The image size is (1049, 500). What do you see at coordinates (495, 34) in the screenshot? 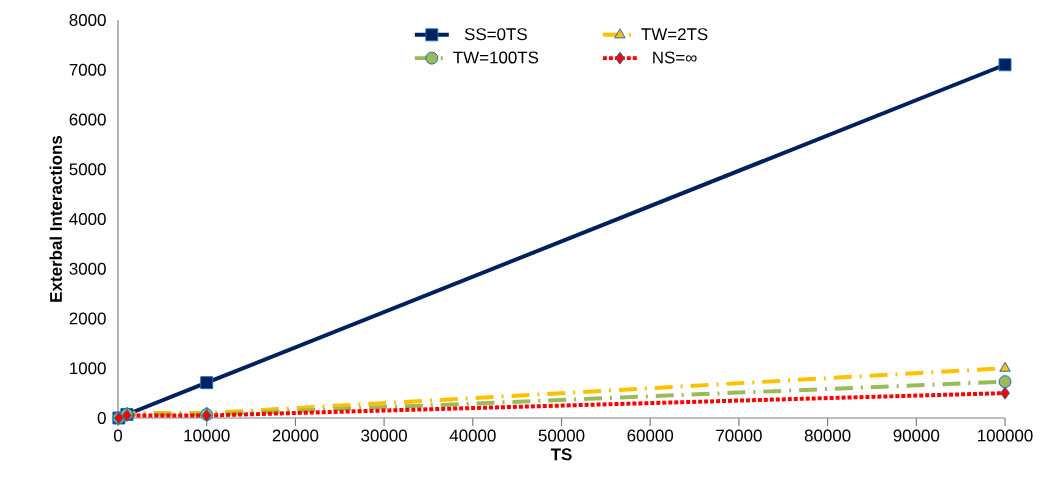
I see `legend-label: SS=0TS` at bounding box center [495, 34].